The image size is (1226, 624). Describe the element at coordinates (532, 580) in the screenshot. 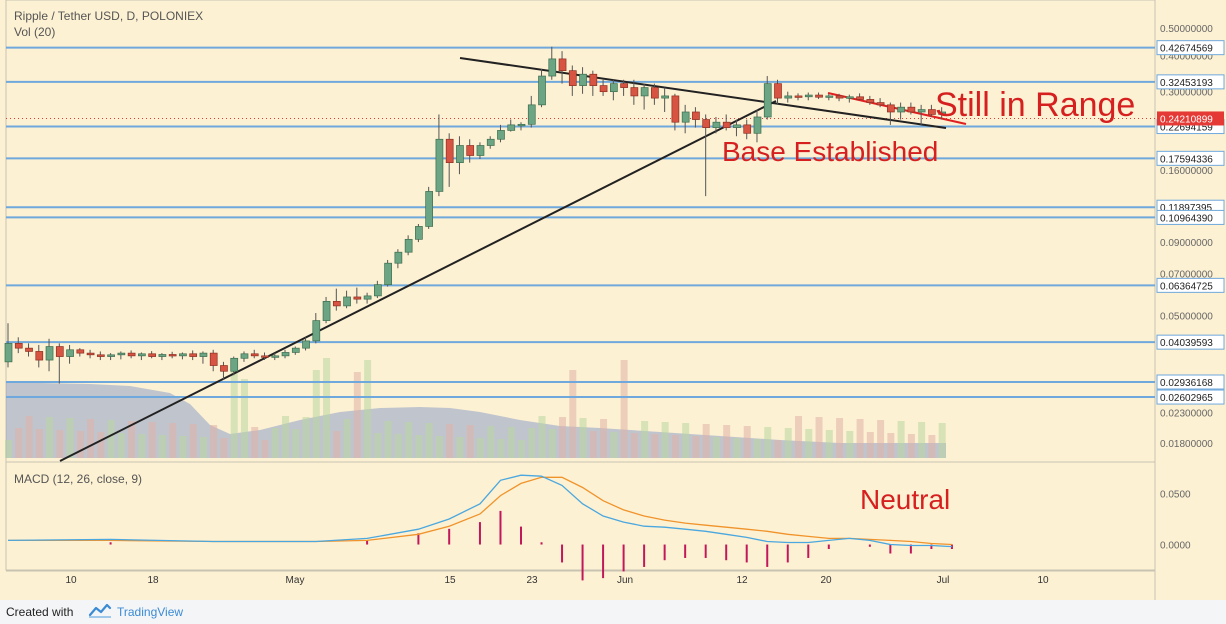

I see `time-axis-tick-label: 23` at that location.